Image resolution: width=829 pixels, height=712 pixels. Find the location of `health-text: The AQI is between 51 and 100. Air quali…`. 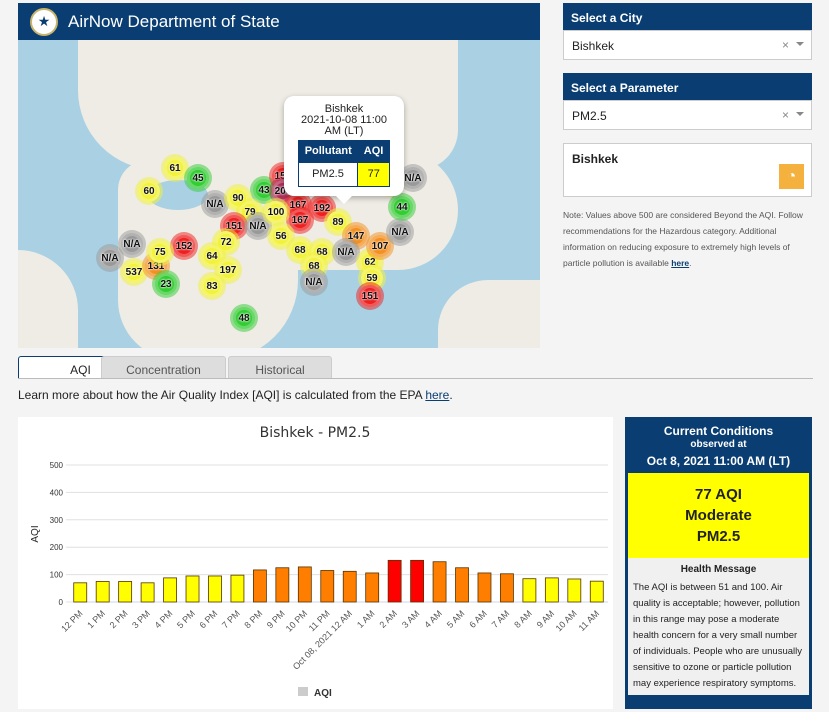

health-text: The AQI is between 51 and 100. Air quali… is located at coordinates (717, 635).